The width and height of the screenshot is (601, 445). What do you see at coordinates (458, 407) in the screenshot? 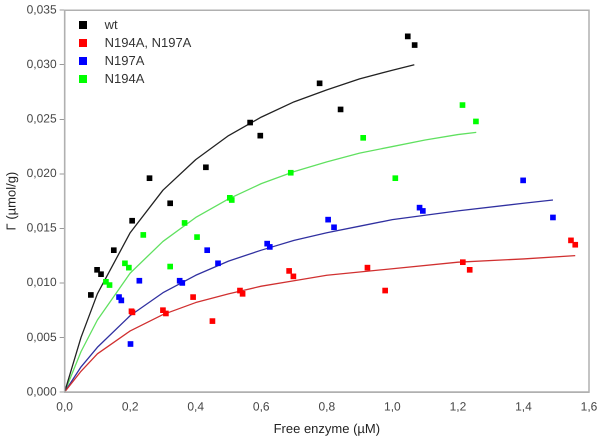
I see `x-tick-label: 1,2` at bounding box center [458, 407].